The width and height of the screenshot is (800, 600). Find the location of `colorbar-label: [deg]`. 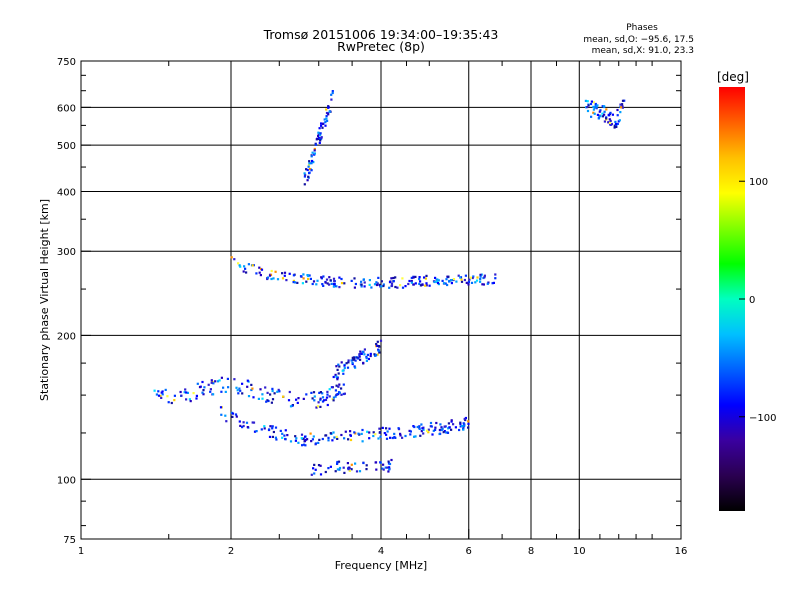

colorbar-label: [deg] is located at coordinates (733, 77).